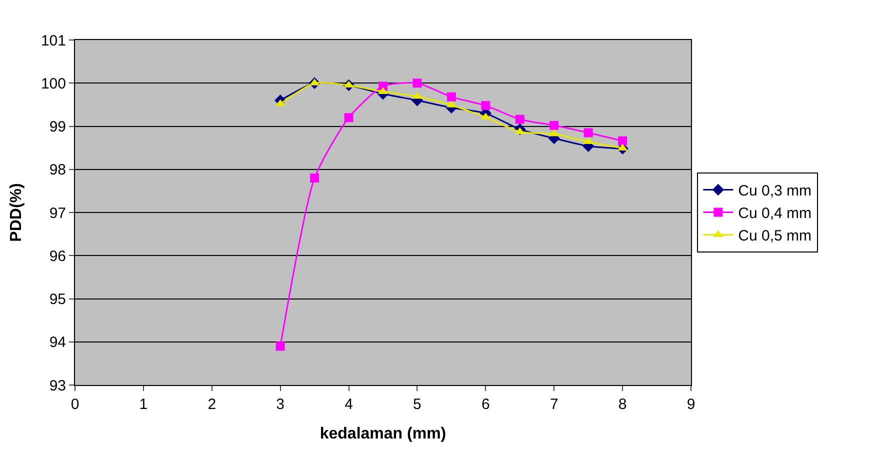 Image resolution: width=896 pixels, height=460 pixels. I want to click on y-tick-label: 100, so click(53, 83).